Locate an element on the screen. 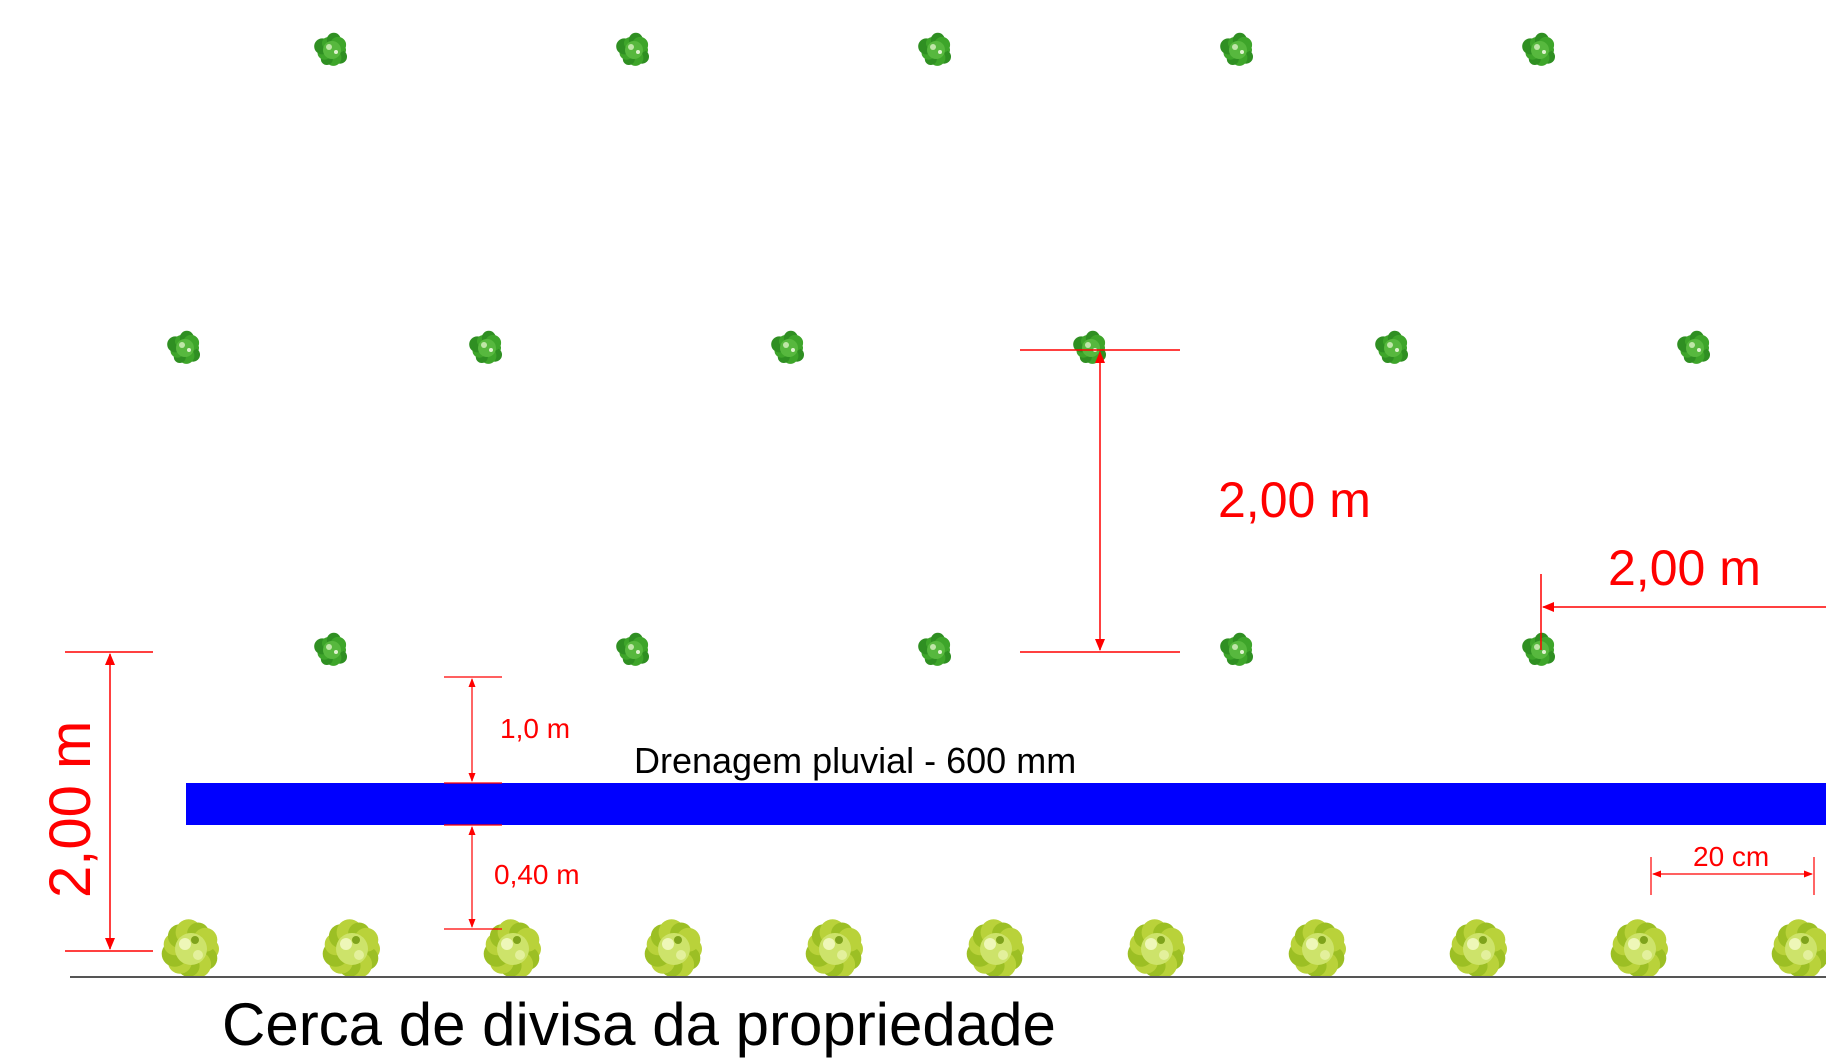 The height and width of the screenshot is (1060, 1826). dimension-row-to-pipe is located at coordinates (473, 730).